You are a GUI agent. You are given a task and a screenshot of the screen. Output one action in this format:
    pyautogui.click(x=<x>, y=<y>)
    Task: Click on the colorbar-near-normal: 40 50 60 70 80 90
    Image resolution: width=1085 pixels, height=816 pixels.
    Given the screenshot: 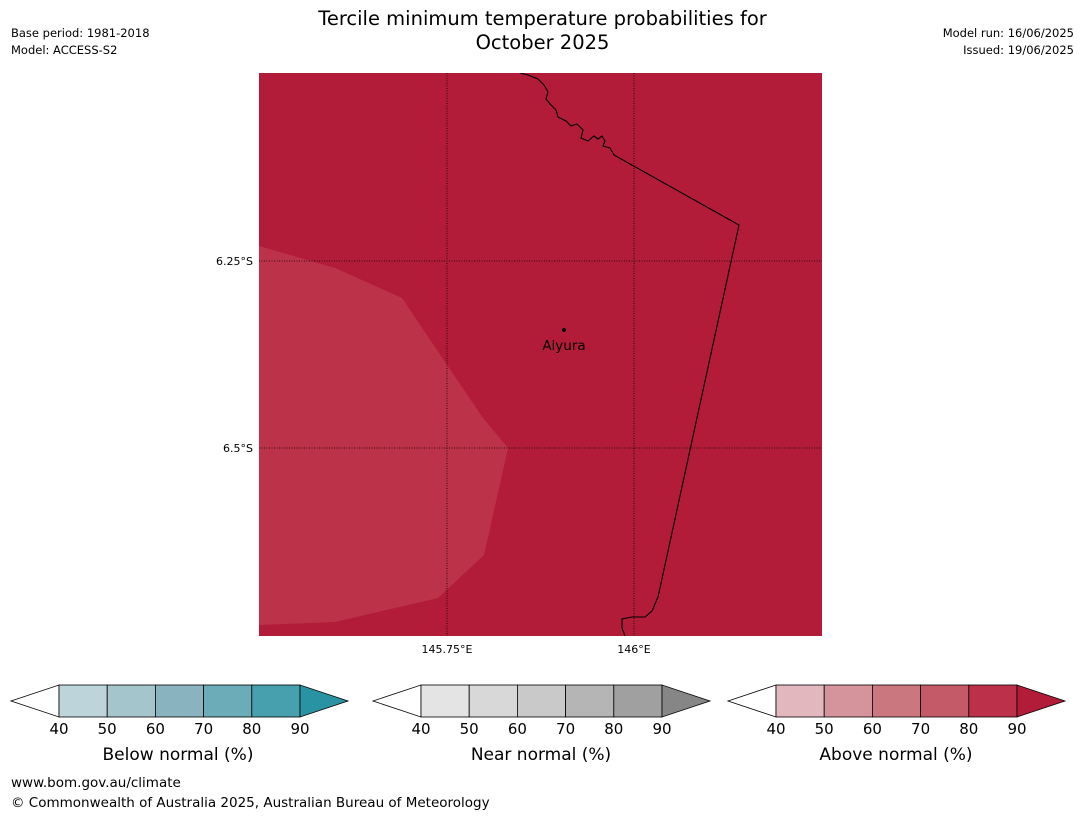 What is the action you would take?
    pyautogui.click(x=541, y=711)
    